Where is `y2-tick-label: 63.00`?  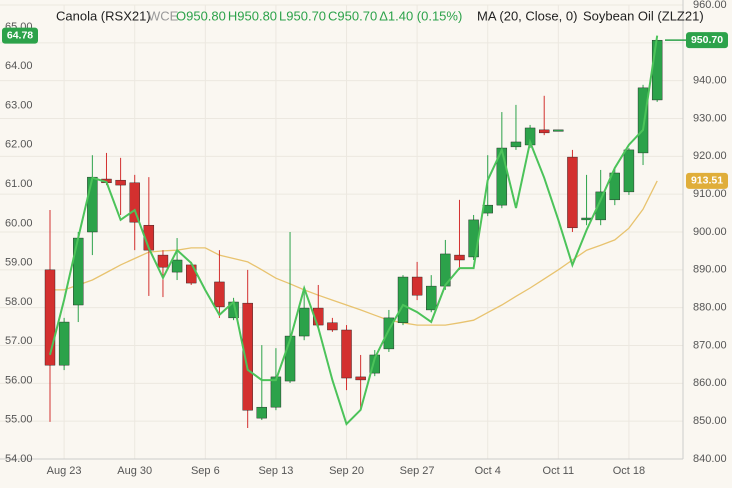
y2-tick-label: 63.00 is located at coordinates (19, 105).